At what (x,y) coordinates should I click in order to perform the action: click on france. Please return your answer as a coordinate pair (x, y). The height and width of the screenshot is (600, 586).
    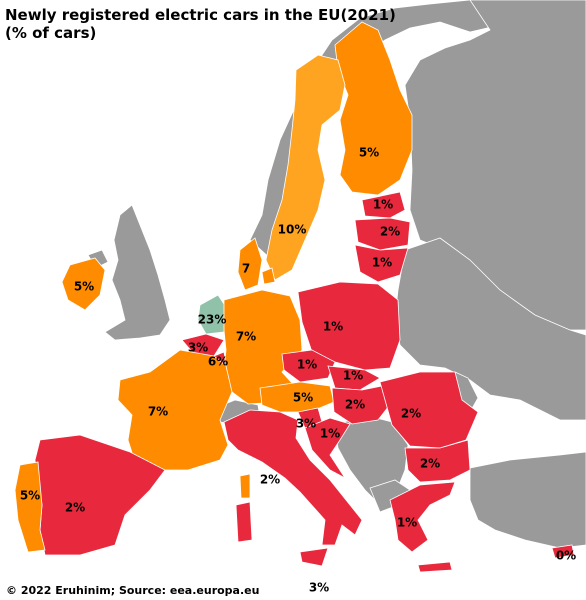
    Looking at the image, I should click on (175, 410).